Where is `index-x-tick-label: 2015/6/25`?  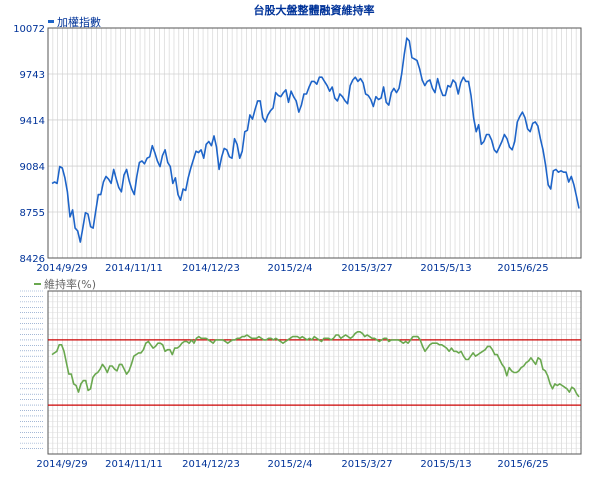 index-x-tick-label: 2015/6/25 is located at coordinates (522, 268).